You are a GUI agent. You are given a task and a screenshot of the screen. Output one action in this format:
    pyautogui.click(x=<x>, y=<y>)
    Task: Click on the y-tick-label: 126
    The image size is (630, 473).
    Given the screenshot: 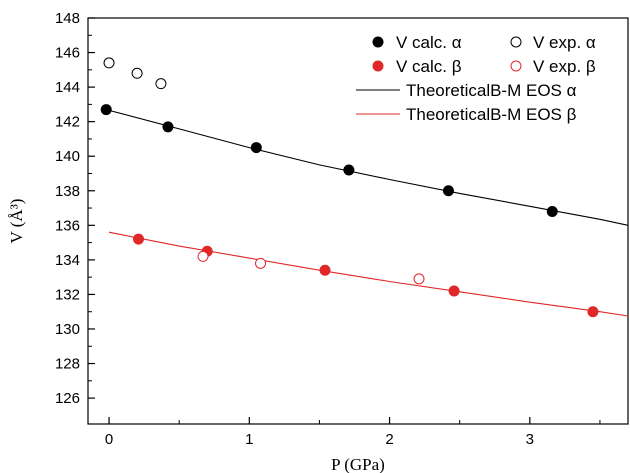 What is the action you would take?
    pyautogui.click(x=67, y=398)
    